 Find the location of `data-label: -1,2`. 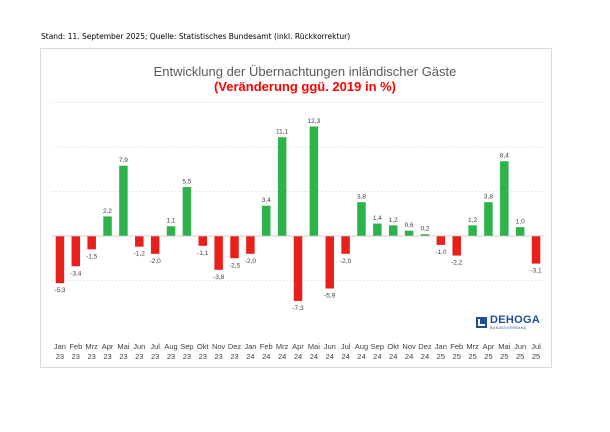

data-label: -1,2 is located at coordinates (140, 254).